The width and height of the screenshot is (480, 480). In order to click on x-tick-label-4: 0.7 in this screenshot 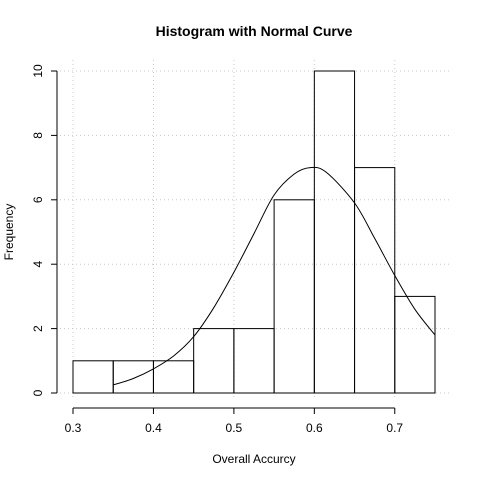, I will do `click(394, 428)`.